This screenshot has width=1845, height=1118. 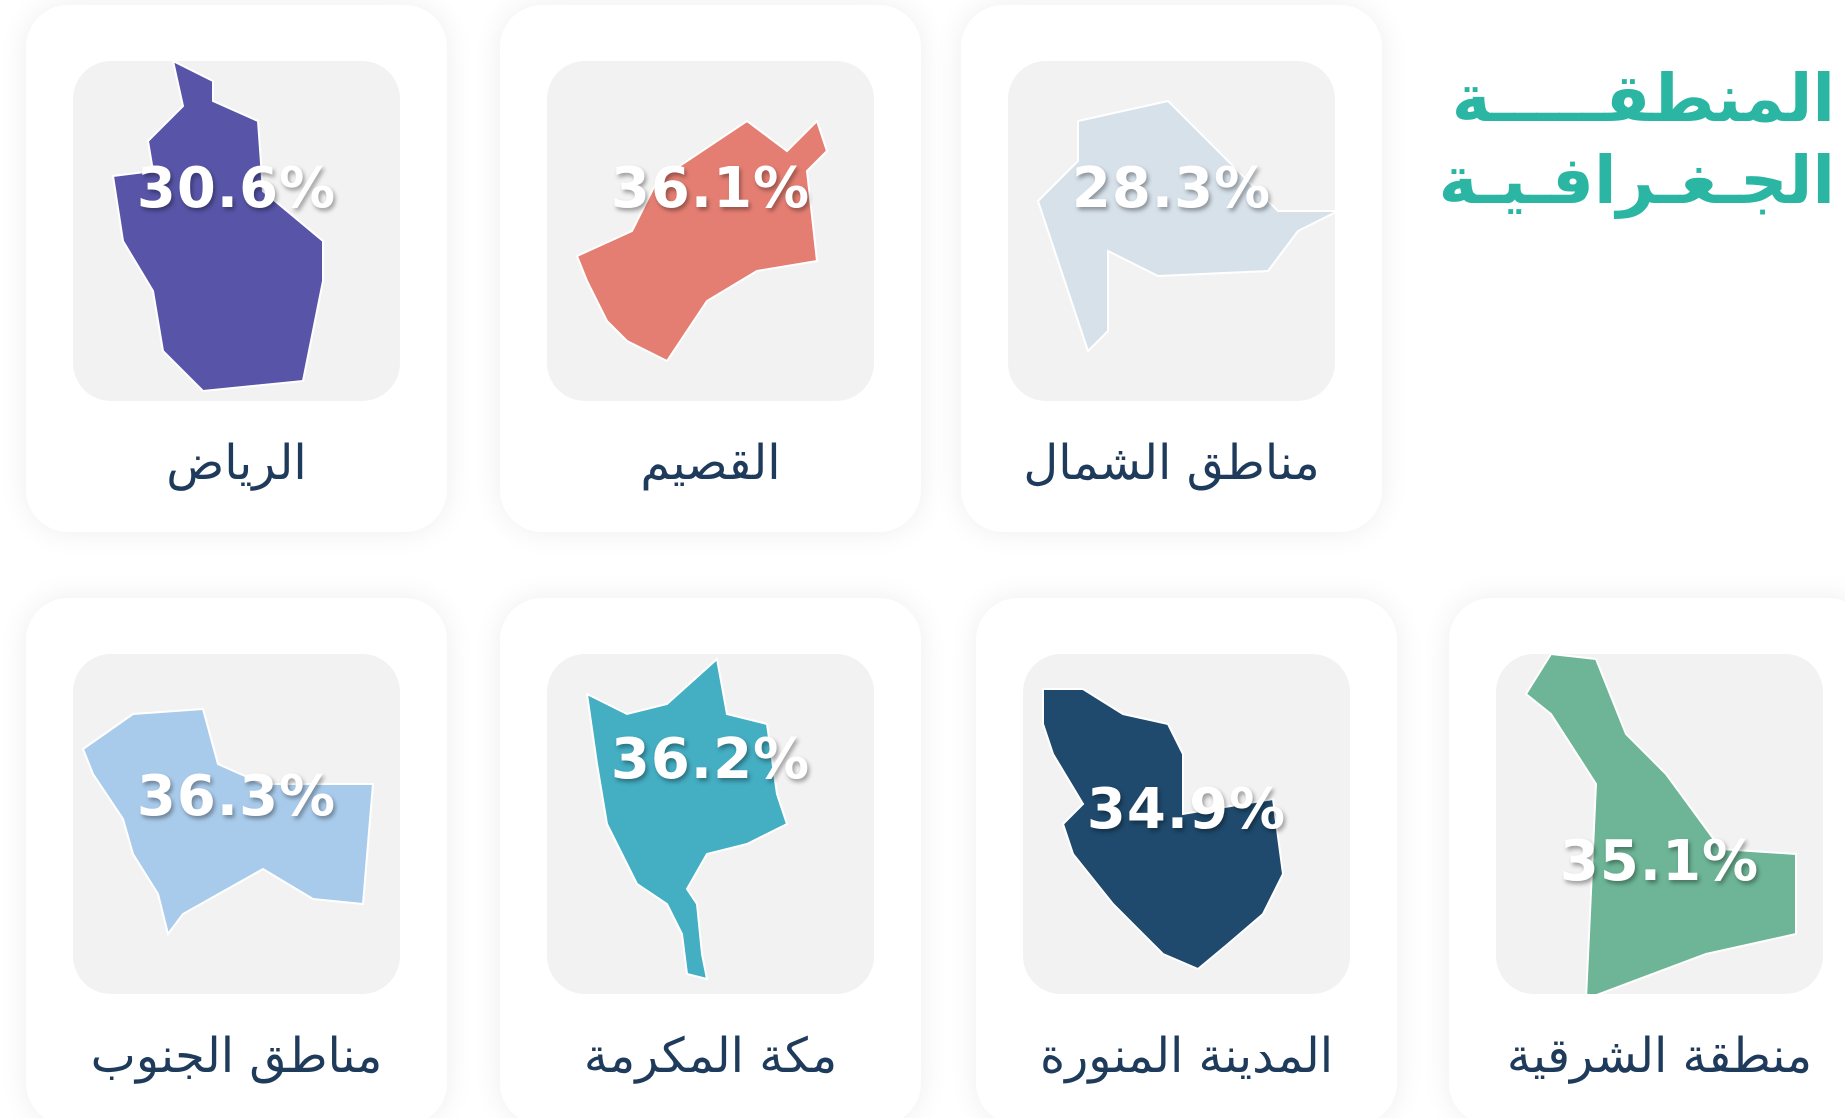 What do you see at coordinates (236, 463) in the screenshot?
I see `region-name: الرياض` at bounding box center [236, 463].